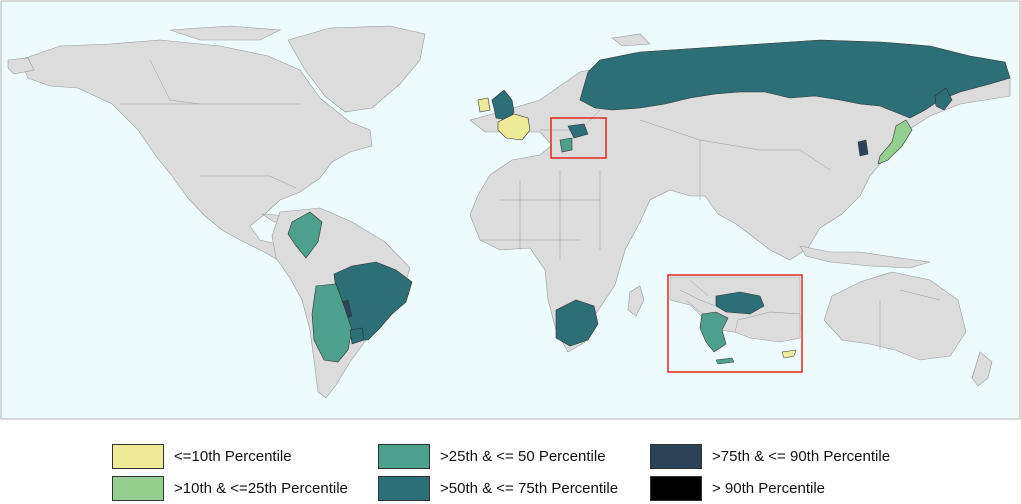 The image size is (1021, 504). Describe the element at coordinates (523, 456) in the screenshot. I see `legend-label: >25th & <= 50 Percentile` at that location.